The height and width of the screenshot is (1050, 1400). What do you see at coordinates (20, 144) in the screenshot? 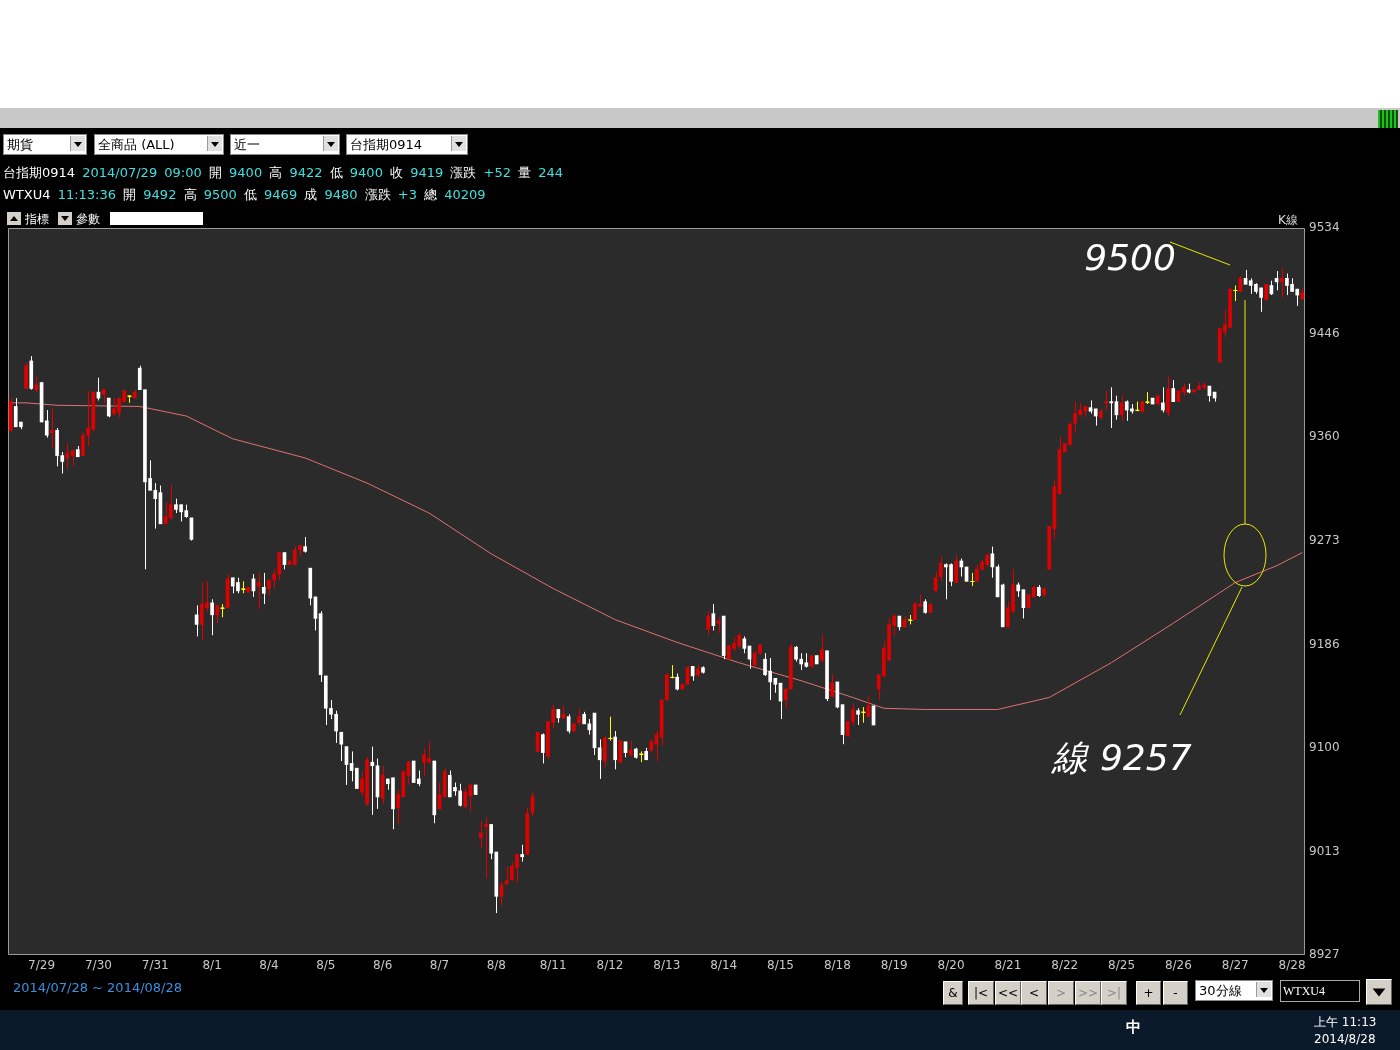
I see `text: 期貨` at bounding box center [20, 144].